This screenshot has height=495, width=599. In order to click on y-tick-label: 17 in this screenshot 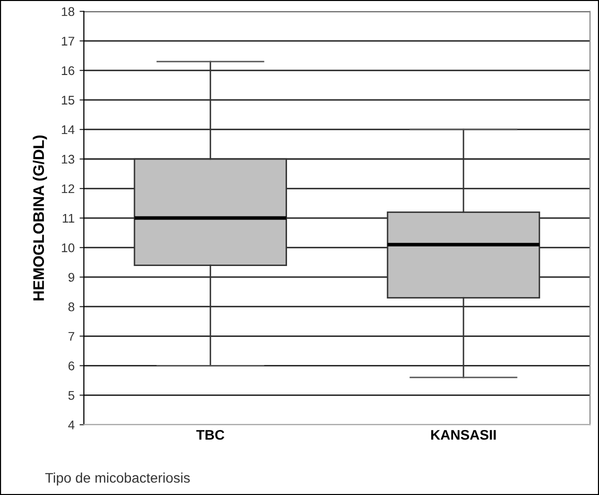, I will do `click(68, 41)`.